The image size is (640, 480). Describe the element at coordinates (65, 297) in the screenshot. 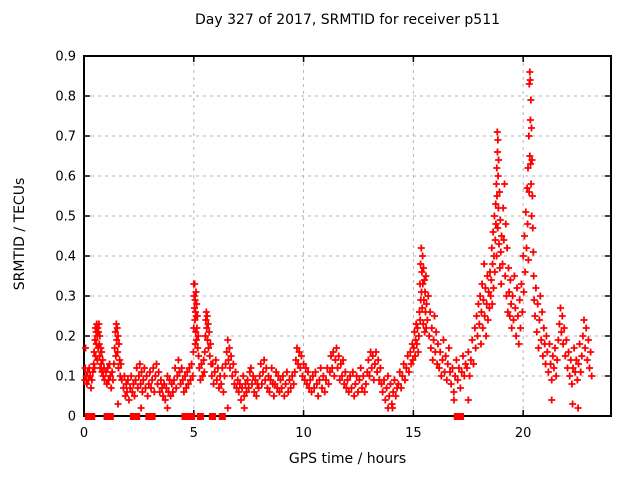

I see `y-tick-label: 0.3` at that location.